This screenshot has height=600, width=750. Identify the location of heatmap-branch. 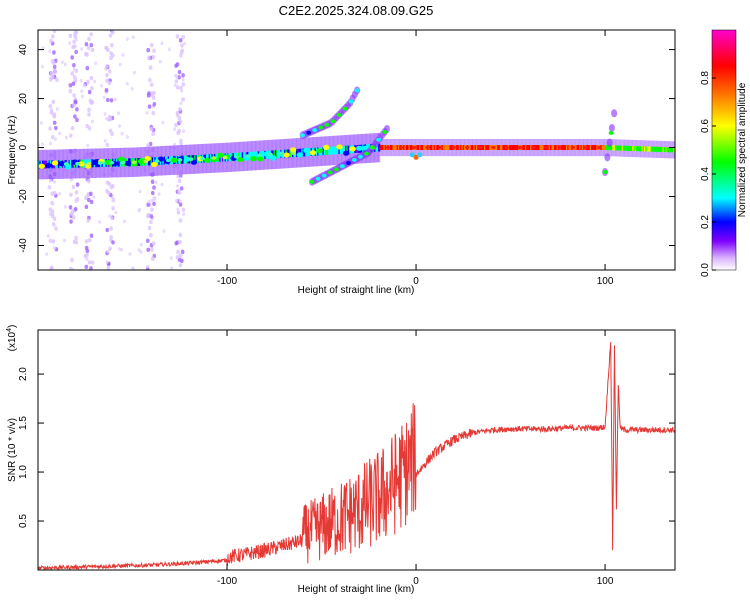
(614, 113).